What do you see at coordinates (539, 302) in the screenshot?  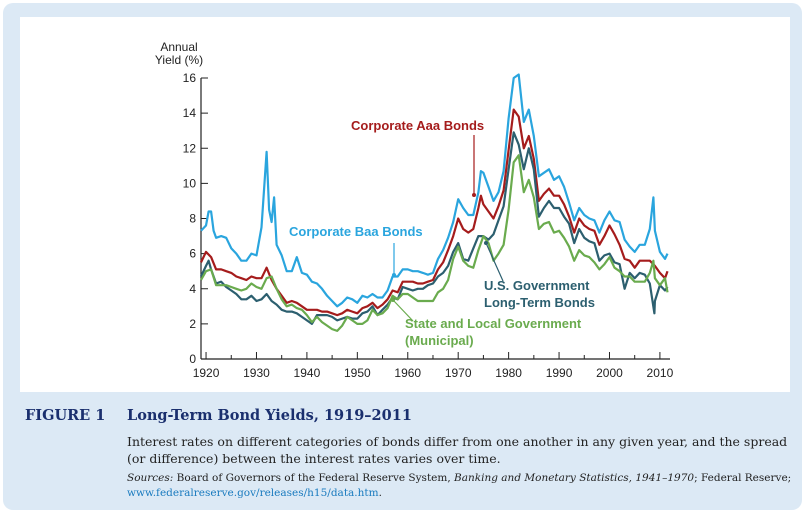 I see `annotation-us-government: Long-Term Bonds` at bounding box center [539, 302].